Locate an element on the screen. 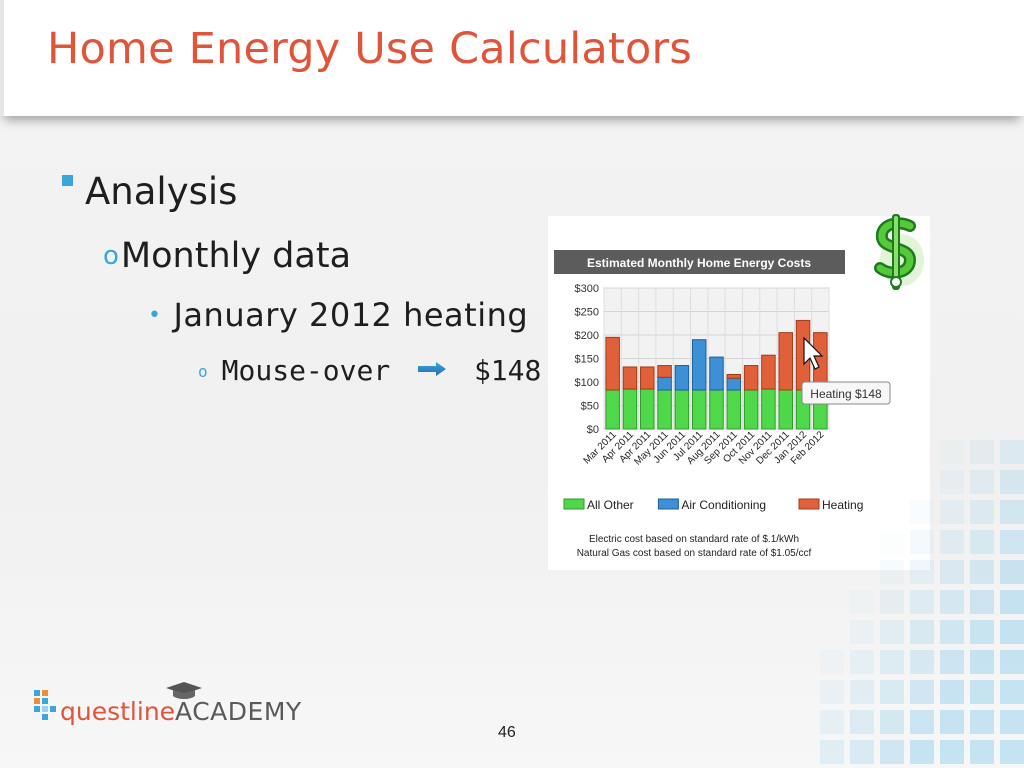 The image size is (1024, 768). bullet-level3: • January 2012 heating is located at coordinates (338, 315).